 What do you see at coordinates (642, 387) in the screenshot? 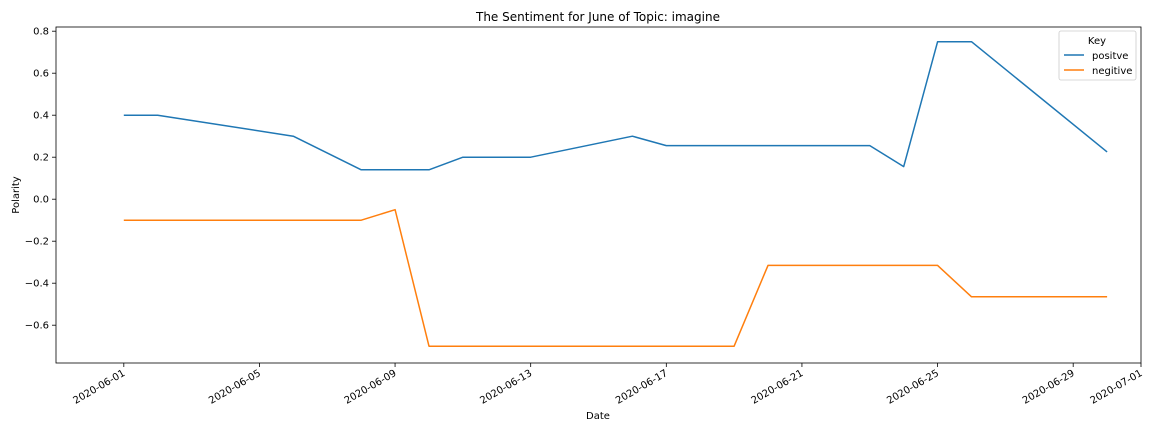
I see `x-tick-label: 2020-06-17` at bounding box center [642, 387].